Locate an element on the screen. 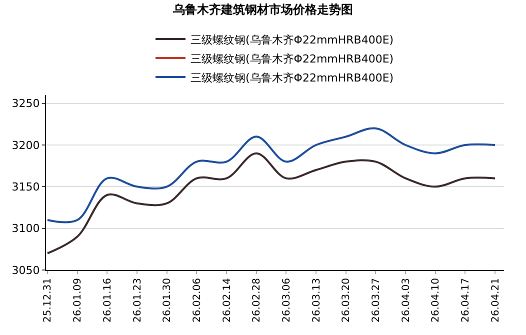  x-tick-label: 26.02.14 is located at coordinates (227, 300).